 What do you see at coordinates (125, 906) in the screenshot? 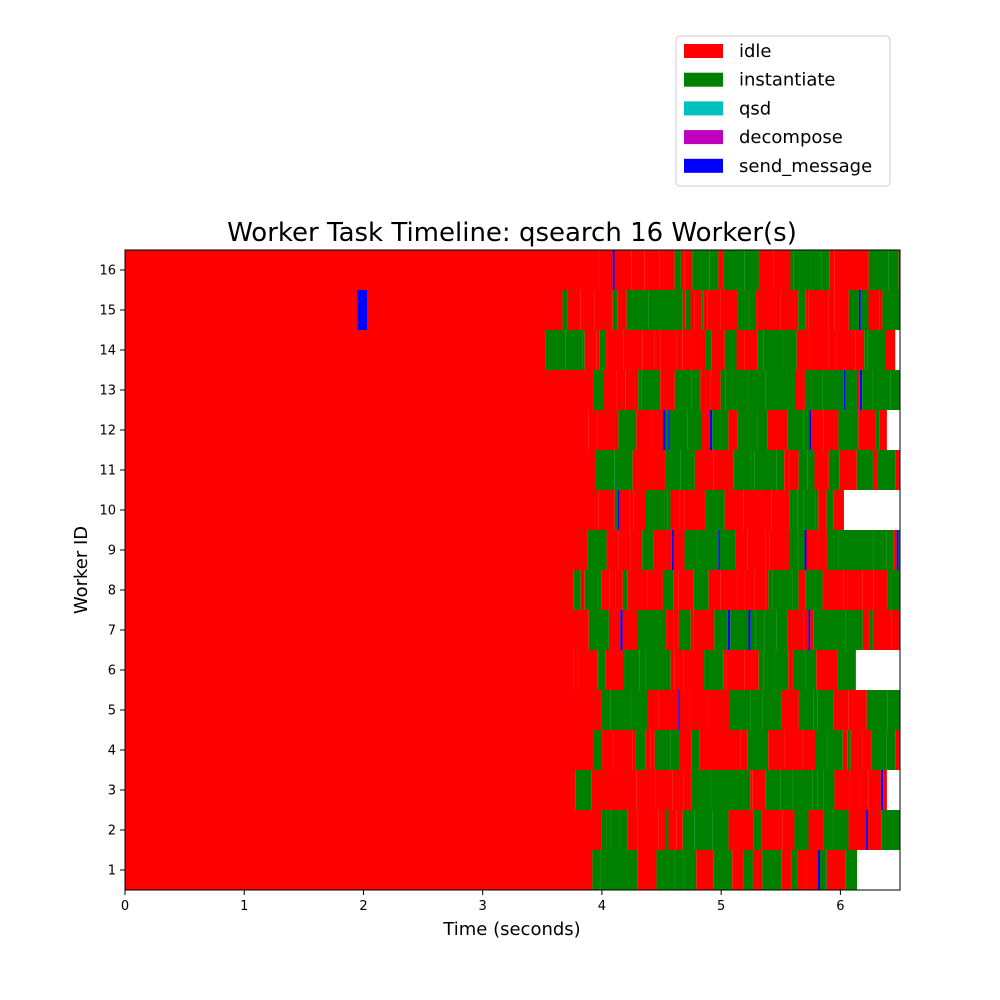
I see `x-tick-label: 0` at bounding box center [125, 906].